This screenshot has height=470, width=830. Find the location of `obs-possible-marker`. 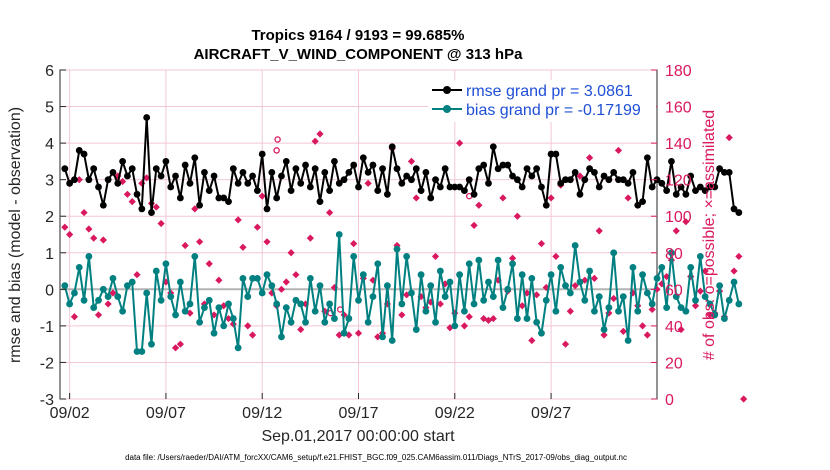

obs-possible-marker is located at coordinates (277, 139).